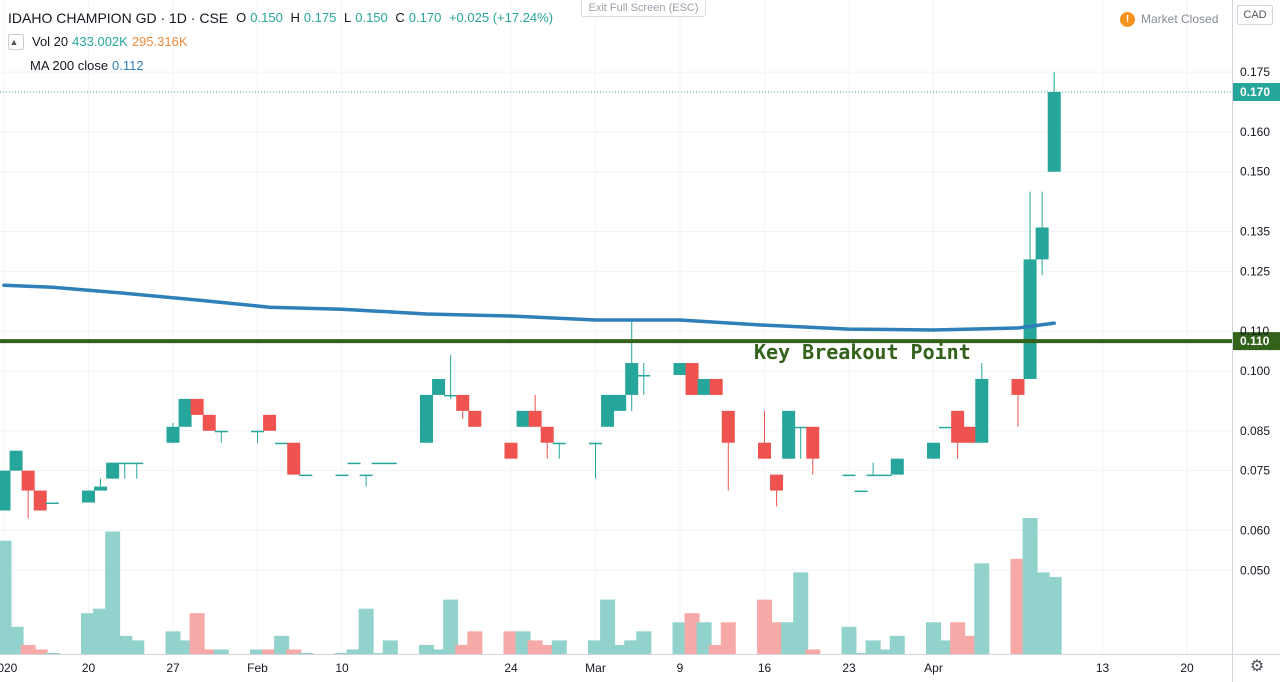 This screenshot has height=682, width=1280. Describe the element at coordinates (1255, 471) in the screenshot. I see `price-tick-label: 0.075` at that location.